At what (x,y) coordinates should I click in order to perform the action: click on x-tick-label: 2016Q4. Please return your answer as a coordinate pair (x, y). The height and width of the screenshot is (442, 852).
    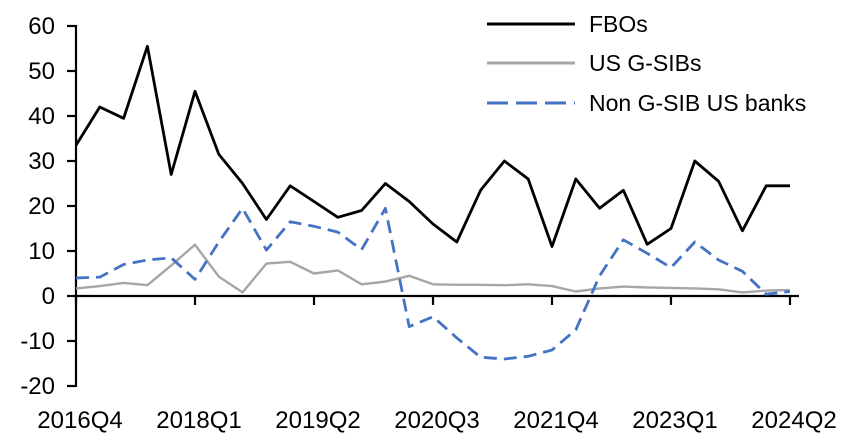
    Looking at the image, I should click on (79, 420).